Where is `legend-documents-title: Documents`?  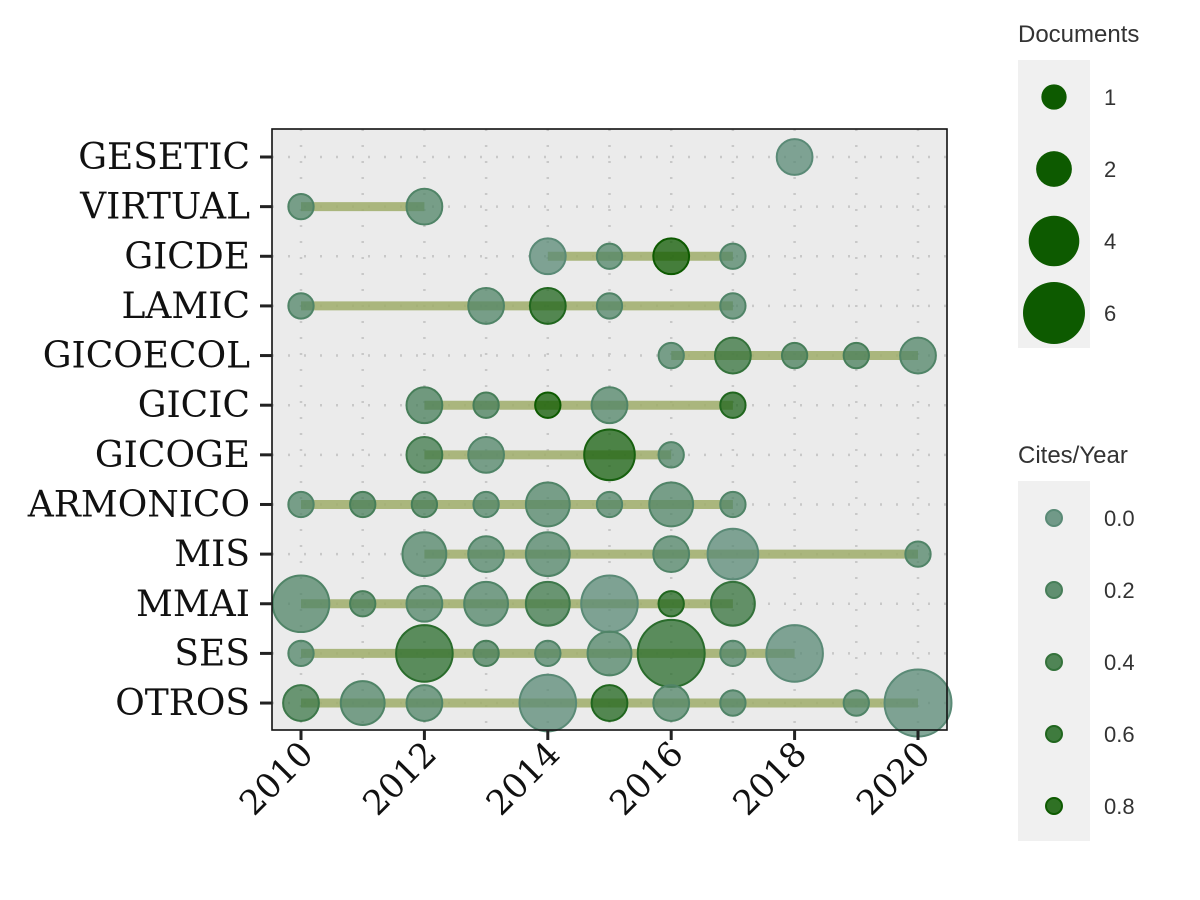 legend-documents-title: Documents is located at coordinates (1078, 34).